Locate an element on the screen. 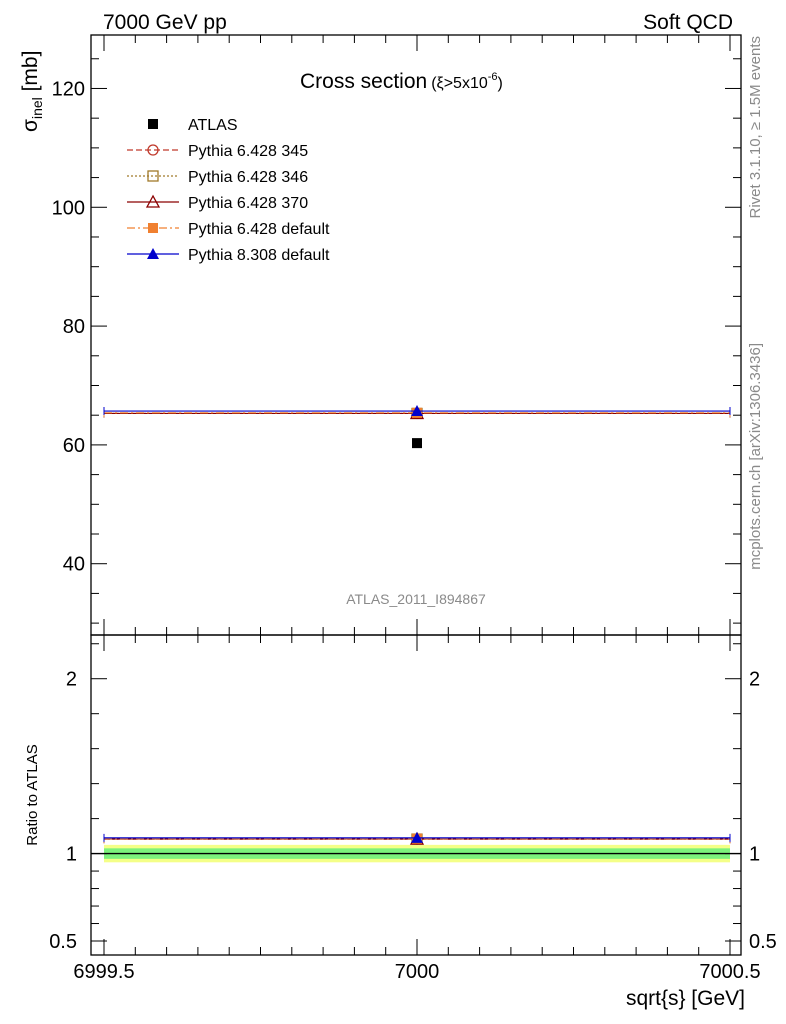 This screenshot has height=1024, width=786. title-sup: -6 is located at coordinates (493, 77).